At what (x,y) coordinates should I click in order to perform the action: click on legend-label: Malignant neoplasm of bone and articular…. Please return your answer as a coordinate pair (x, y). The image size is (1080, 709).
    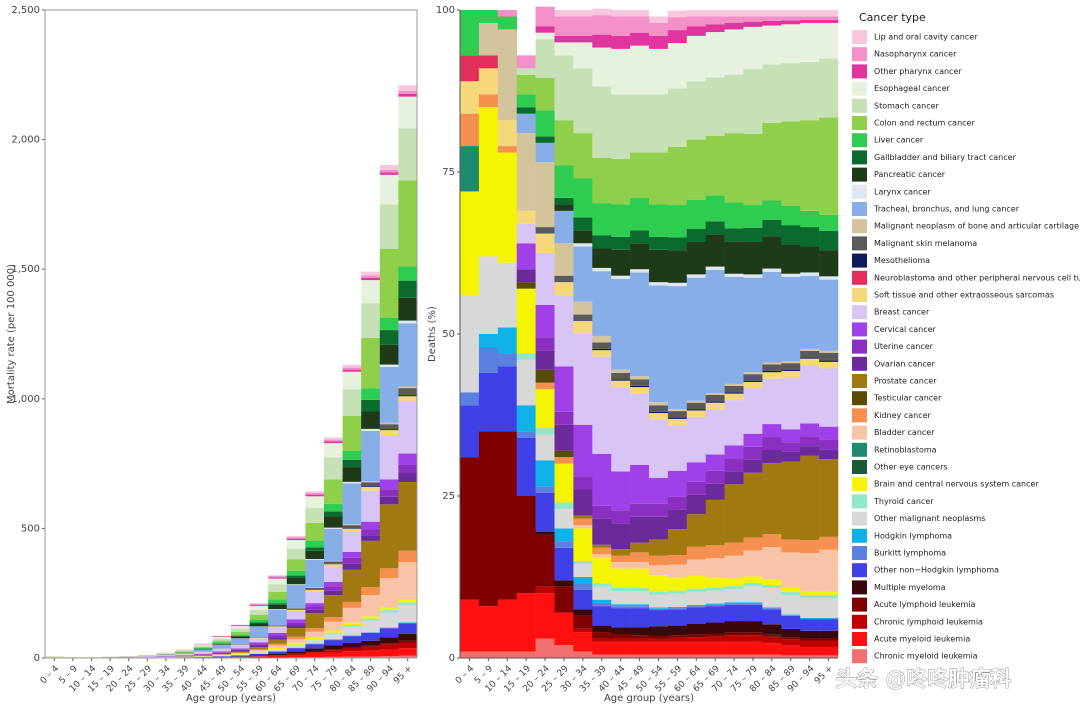
    Looking at the image, I should click on (976, 226).